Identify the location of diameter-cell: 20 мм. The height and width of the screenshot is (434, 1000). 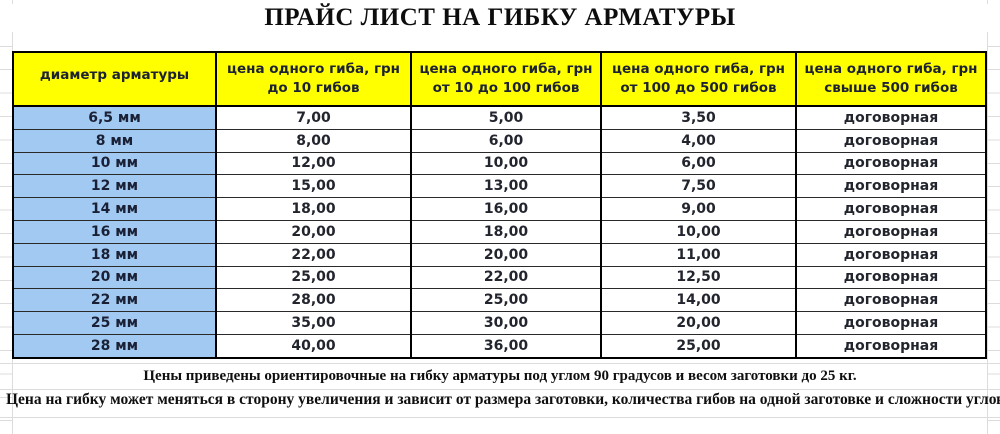
(114, 277).